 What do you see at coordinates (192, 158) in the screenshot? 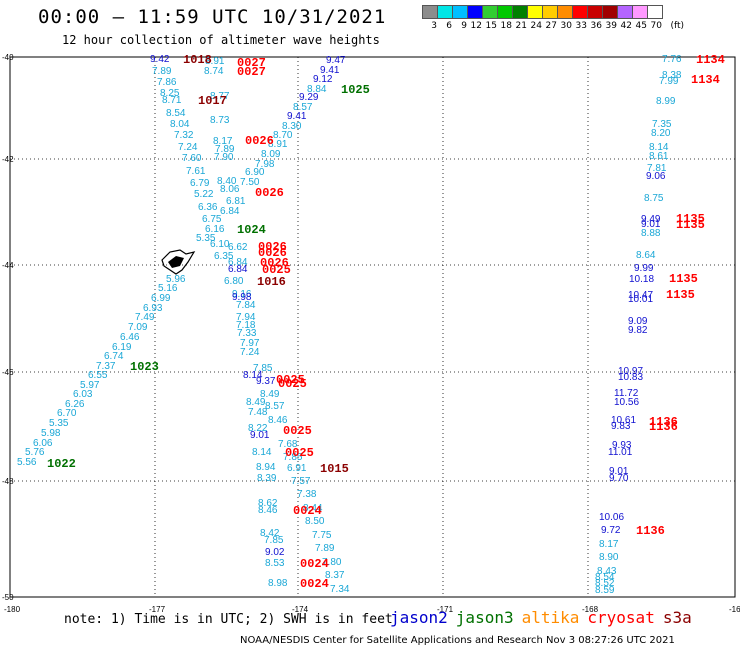
I see `wave-height-value: 7.60` at bounding box center [192, 158].